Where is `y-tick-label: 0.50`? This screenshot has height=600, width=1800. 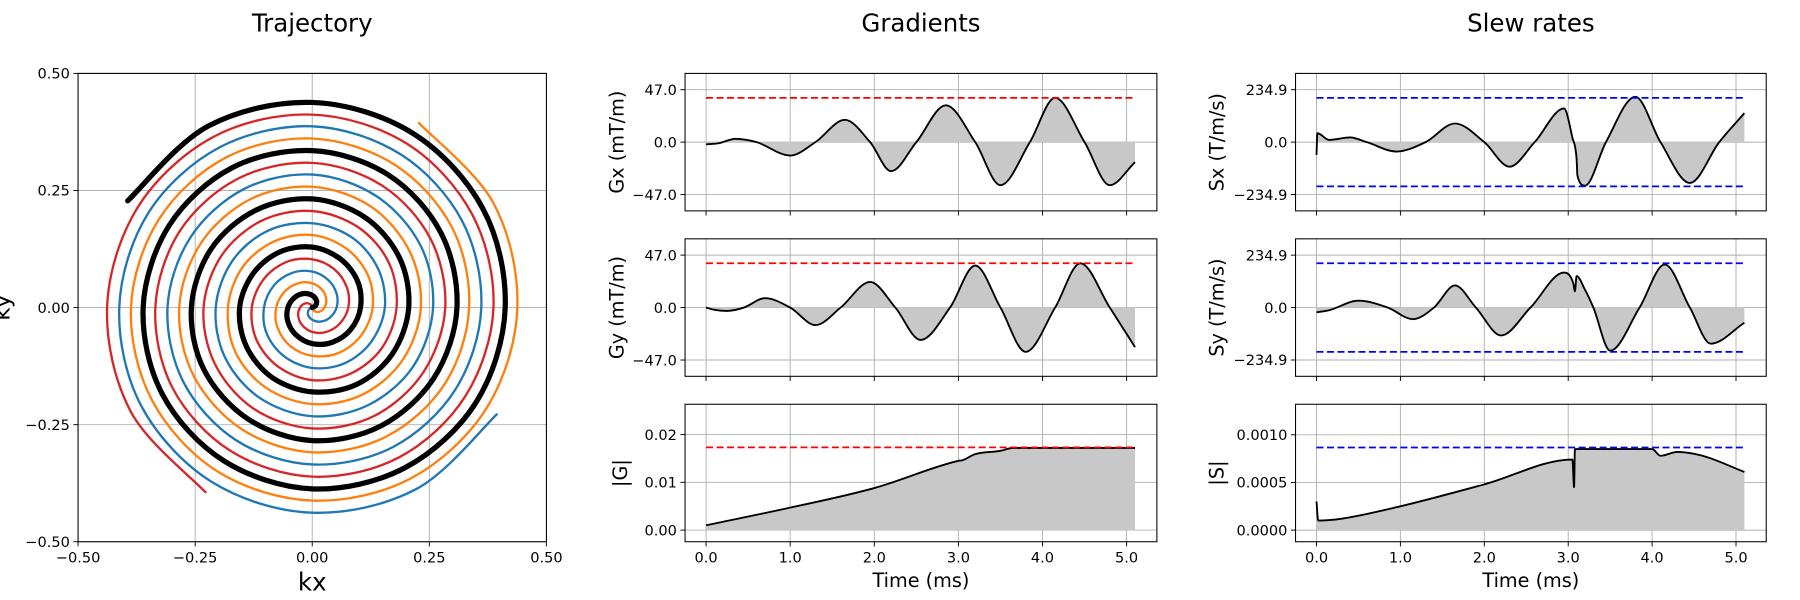
y-tick-label: 0.50 is located at coordinates (54, 74).